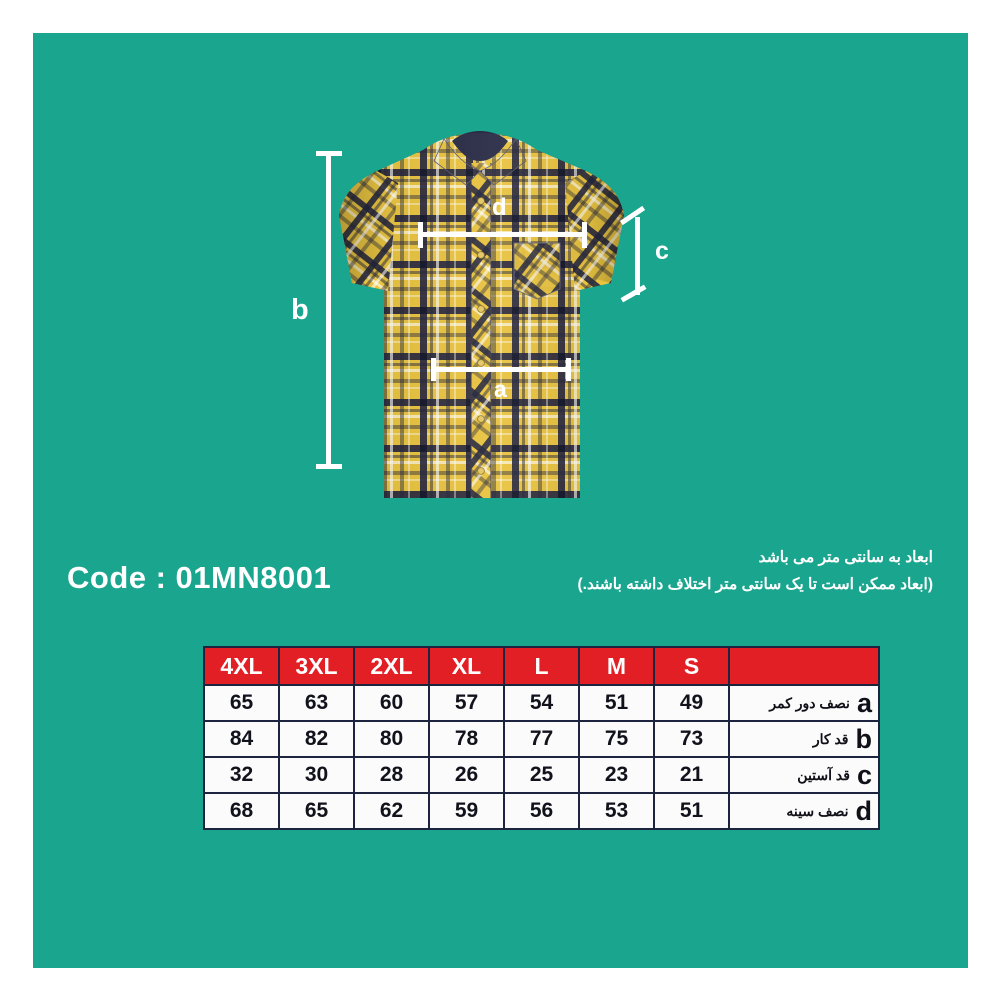 Image resolution: width=1000 pixels, height=1000 pixels. Describe the element at coordinates (316, 703) in the screenshot. I see `cell-a-3xl: 63` at that location.